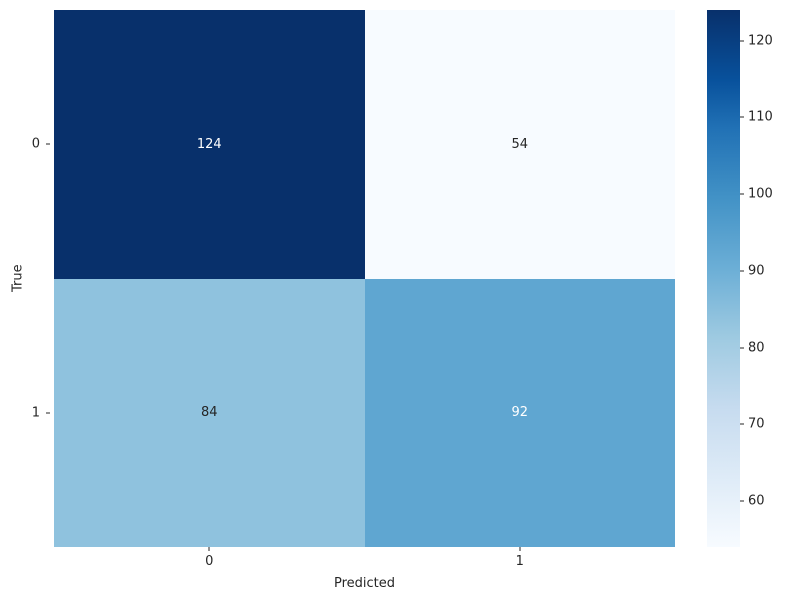  What do you see at coordinates (760, 194) in the screenshot?
I see `colorbar-tick-label: 100` at bounding box center [760, 194].